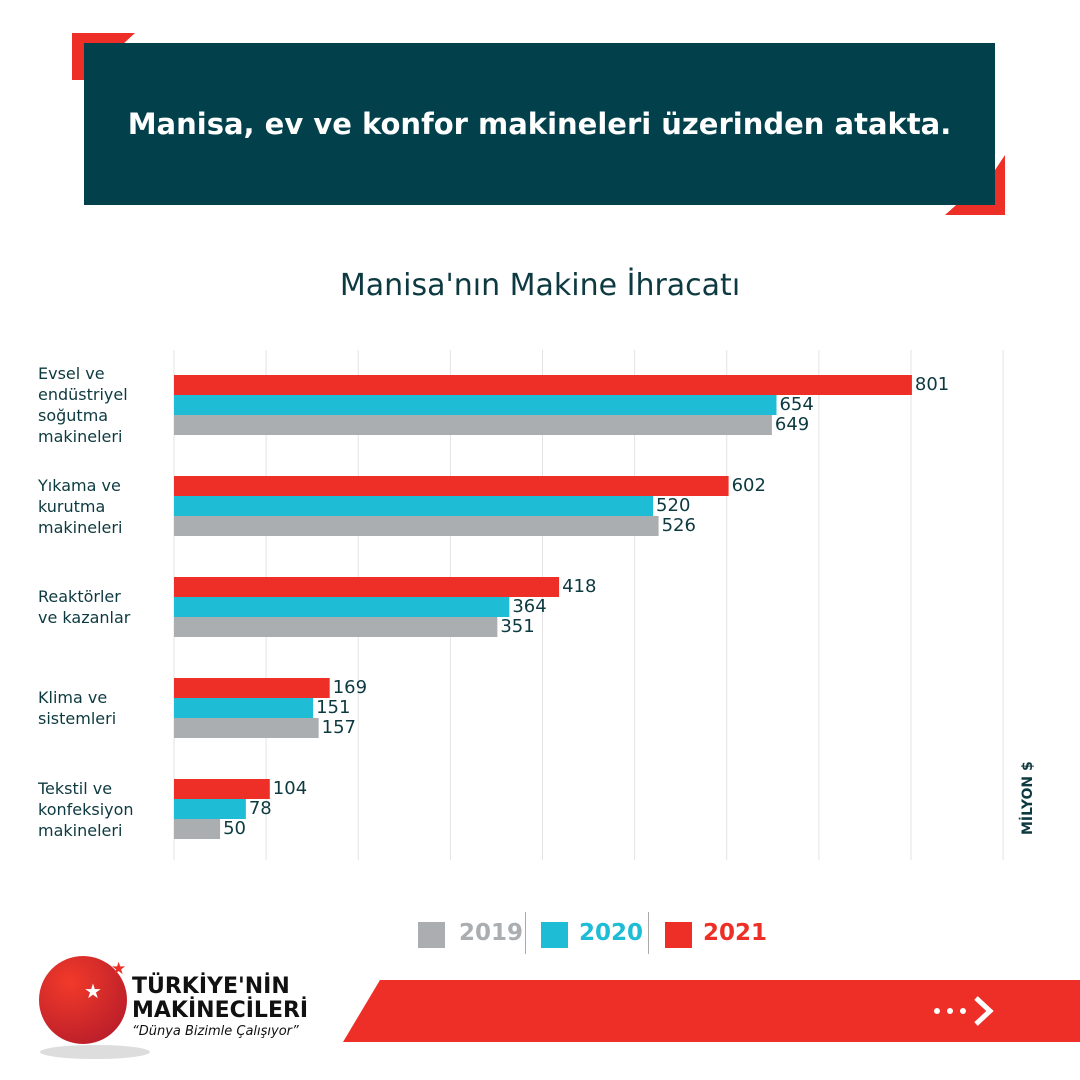 The image size is (1080, 1080). I want to click on data-label: 602, so click(748, 485).